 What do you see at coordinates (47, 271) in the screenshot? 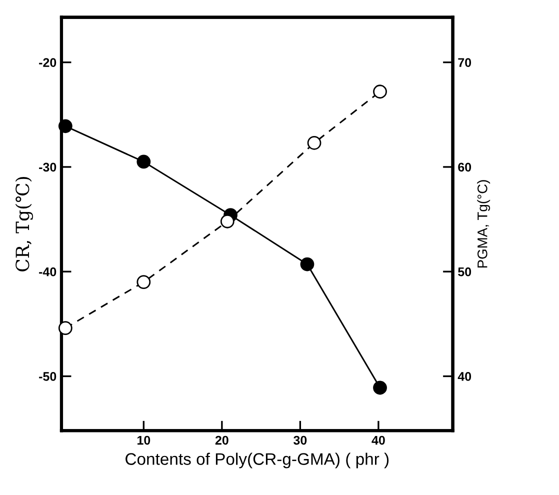
I see `y-tick-label: -40` at bounding box center [47, 271].